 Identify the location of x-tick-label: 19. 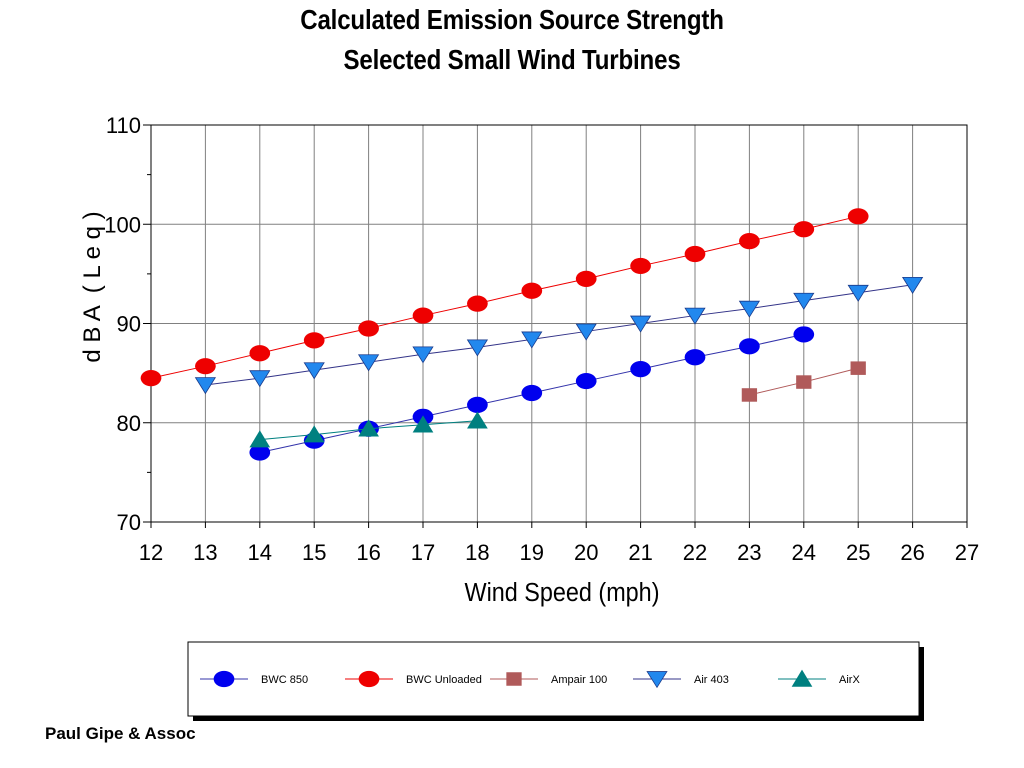
(532, 552).